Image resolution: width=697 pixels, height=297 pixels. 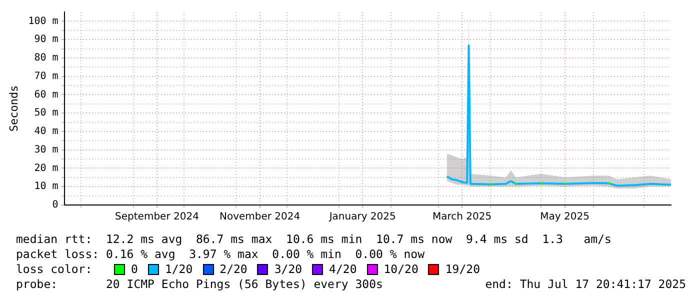 What do you see at coordinates (43, 21) in the screenshot?
I see `y-tick-label: 100 m` at bounding box center [43, 21].